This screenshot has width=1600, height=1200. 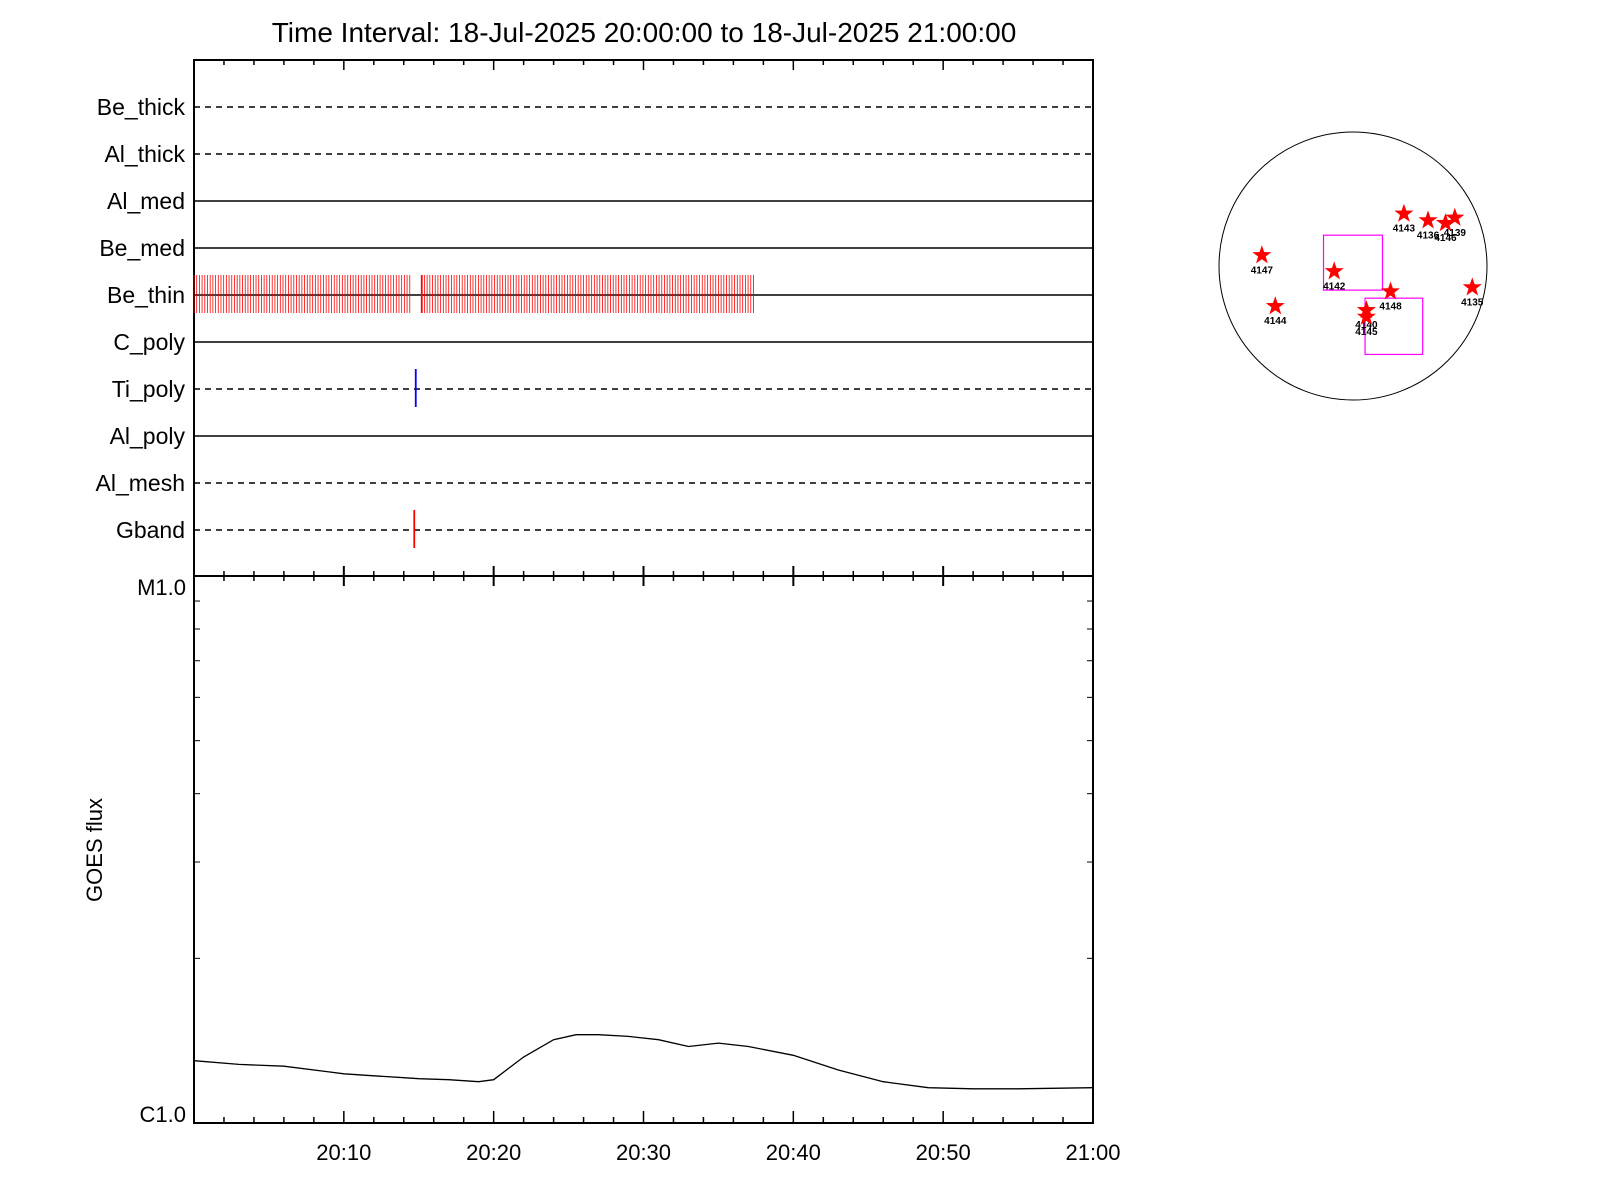 What do you see at coordinates (1373, 295) in the screenshot?
I see `disk-boxes` at bounding box center [1373, 295].